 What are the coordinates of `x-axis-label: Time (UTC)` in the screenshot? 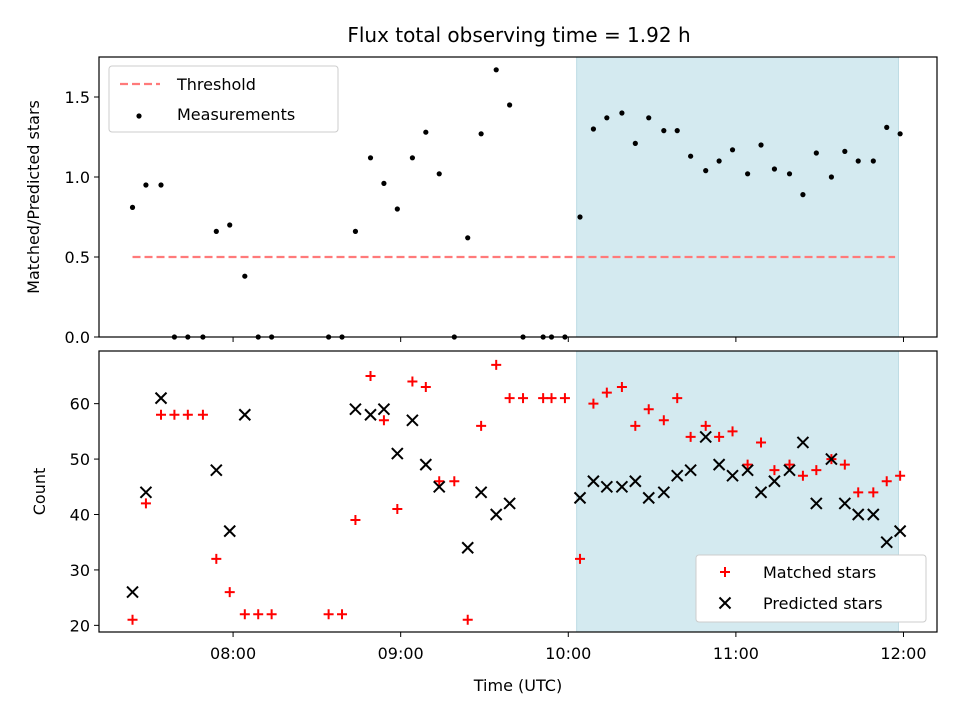 It's located at (517, 685).